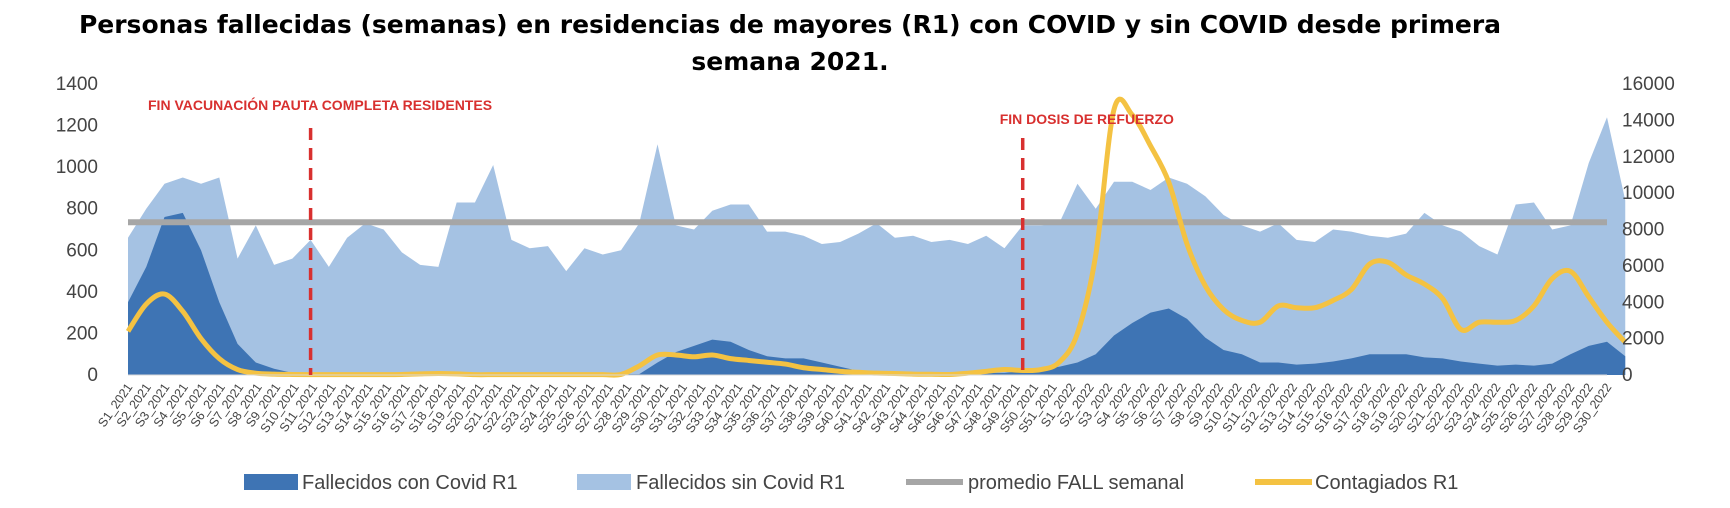  I want to click on y-right-tick-0: 0, so click(1627, 375).